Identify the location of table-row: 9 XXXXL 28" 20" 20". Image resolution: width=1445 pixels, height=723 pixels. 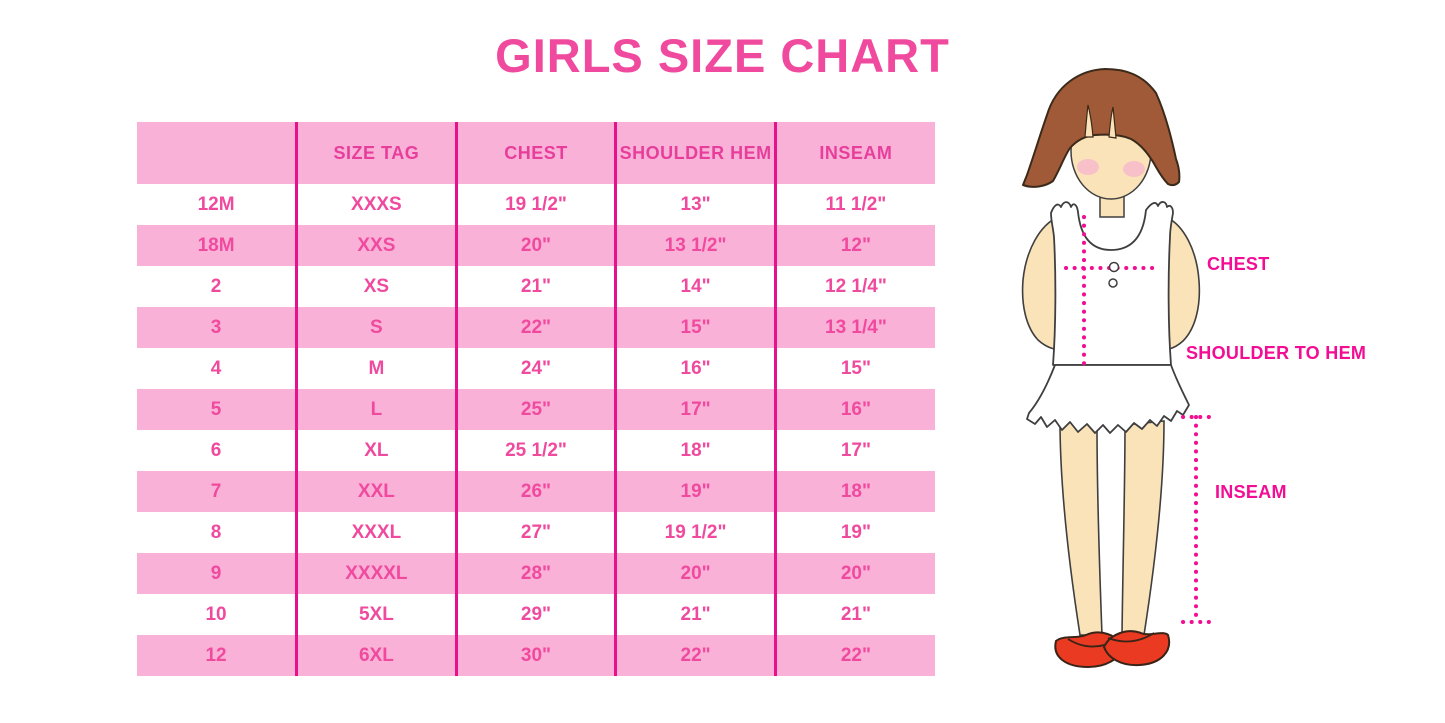
(536, 573).